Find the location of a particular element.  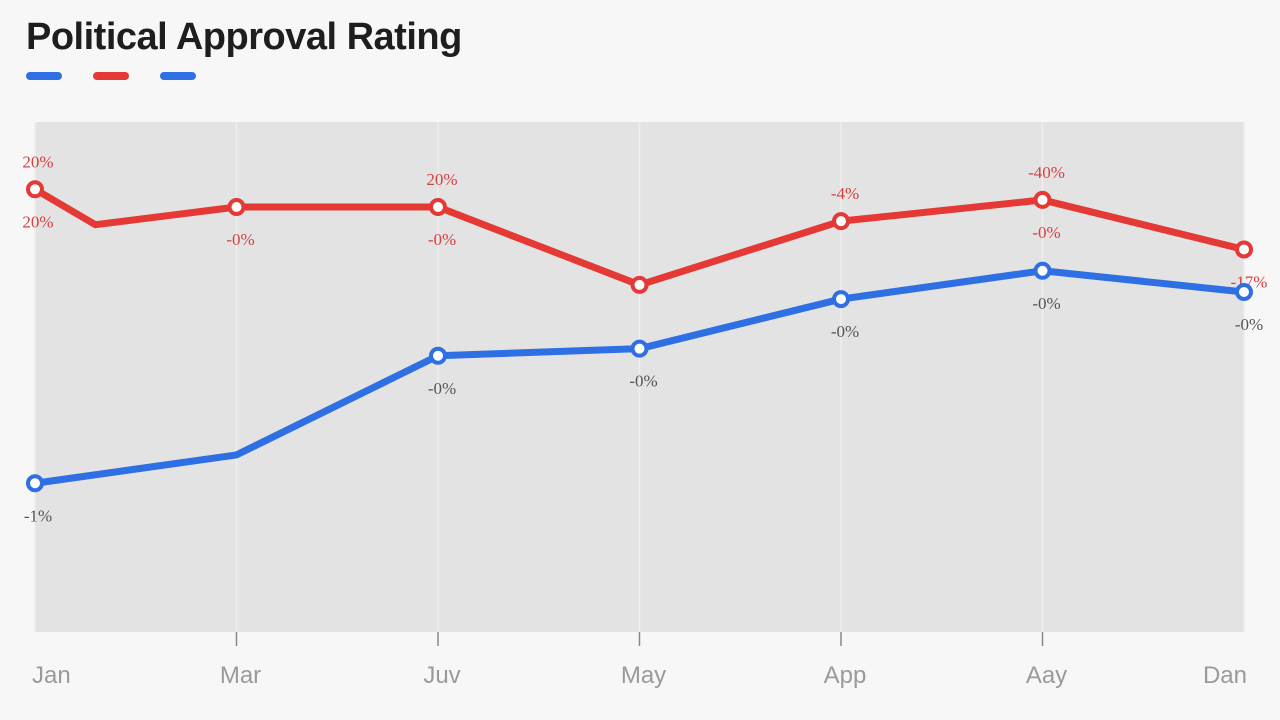

series-2-data-label-3: -0% is located at coordinates (643, 381).